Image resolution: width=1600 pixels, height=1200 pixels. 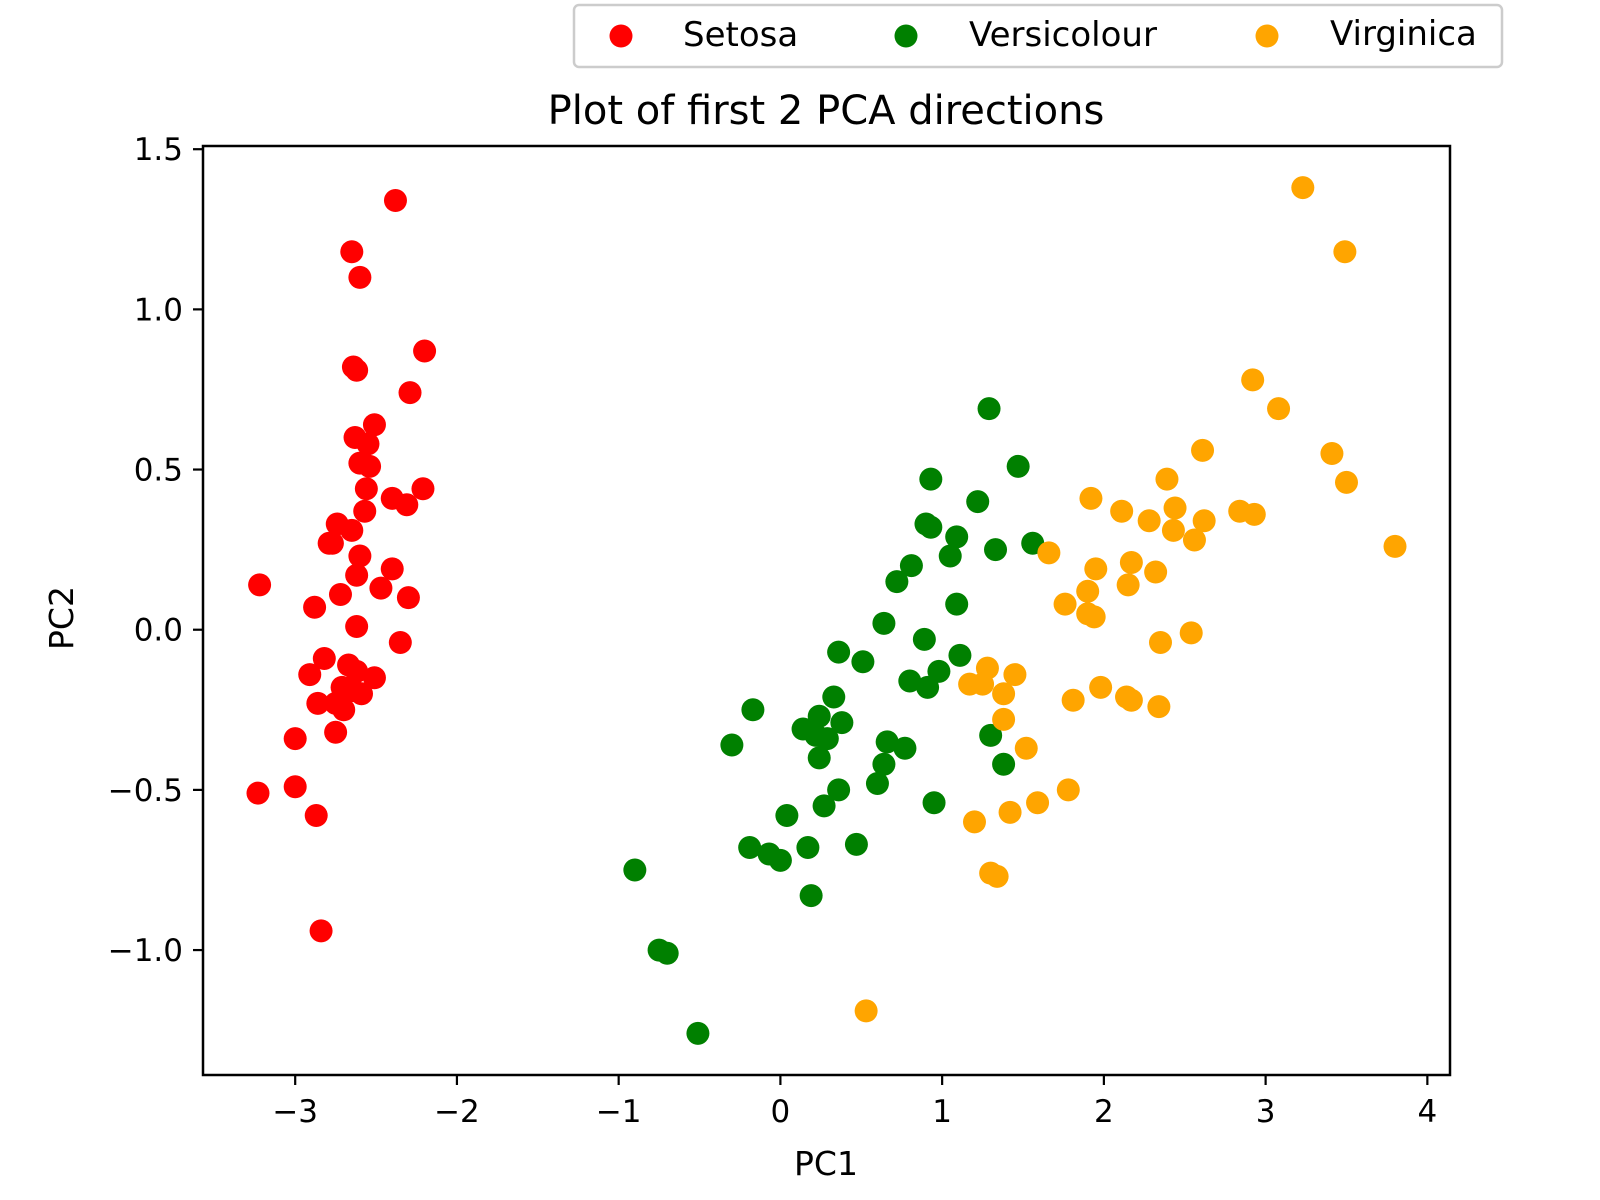 What do you see at coordinates (1267, 36) in the screenshot?
I see `legend-marker-virginica` at bounding box center [1267, 36].